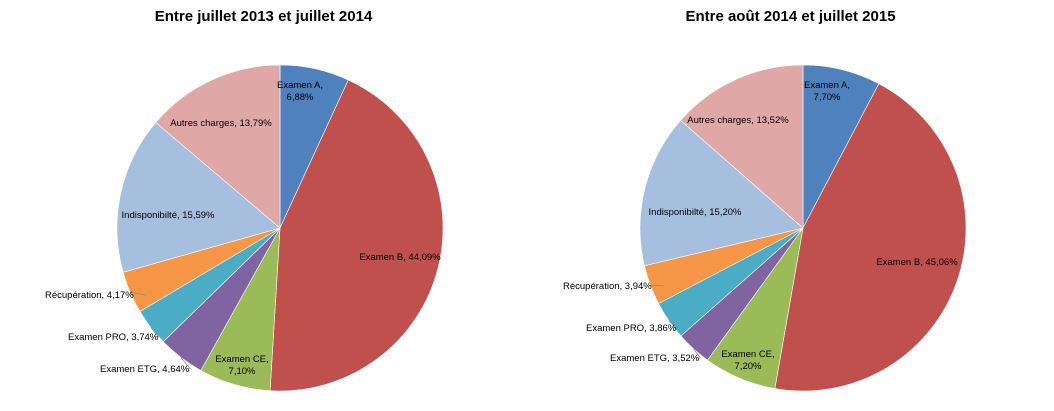 The image size is (1054, 411). What do you see at coordinates (300, 97) in the screenshot?
I see `slice-label-line: 6,88%` at bounding box center [300, 97].